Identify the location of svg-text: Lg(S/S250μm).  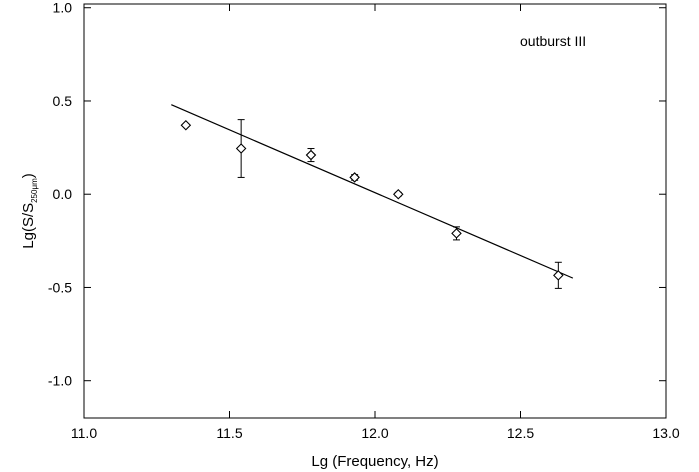
(29, 210).